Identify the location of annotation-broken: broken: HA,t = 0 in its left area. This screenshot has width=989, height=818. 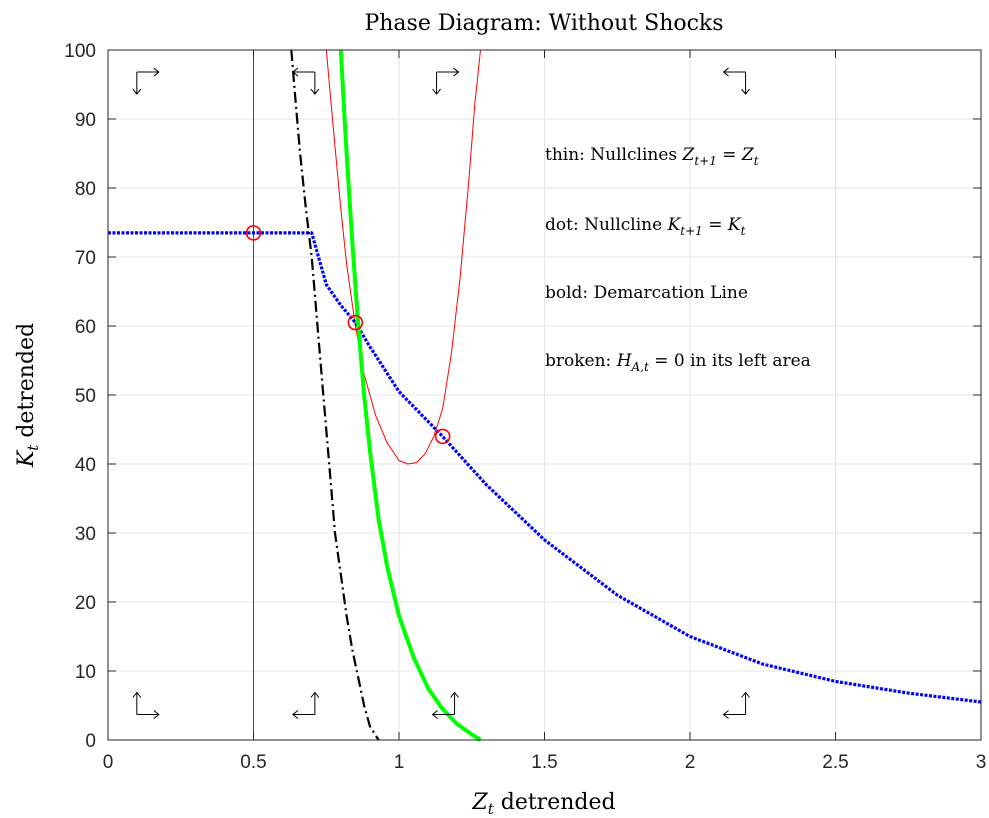
(678, 362).